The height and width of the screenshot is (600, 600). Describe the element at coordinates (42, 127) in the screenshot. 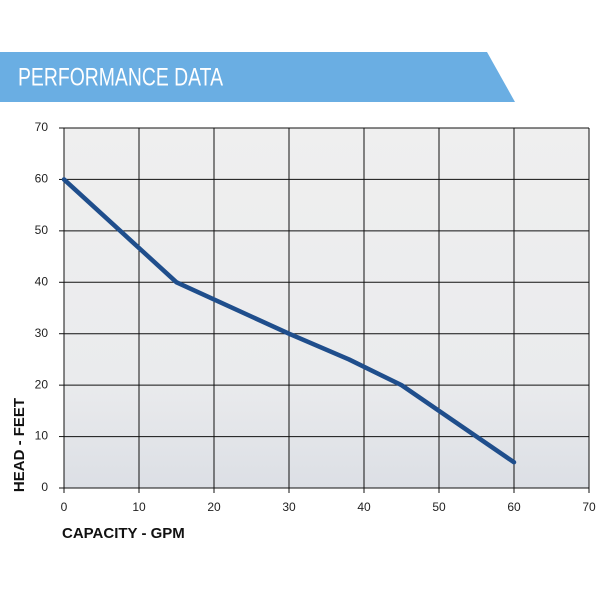

I see `y-tick-label: 70` at that location.